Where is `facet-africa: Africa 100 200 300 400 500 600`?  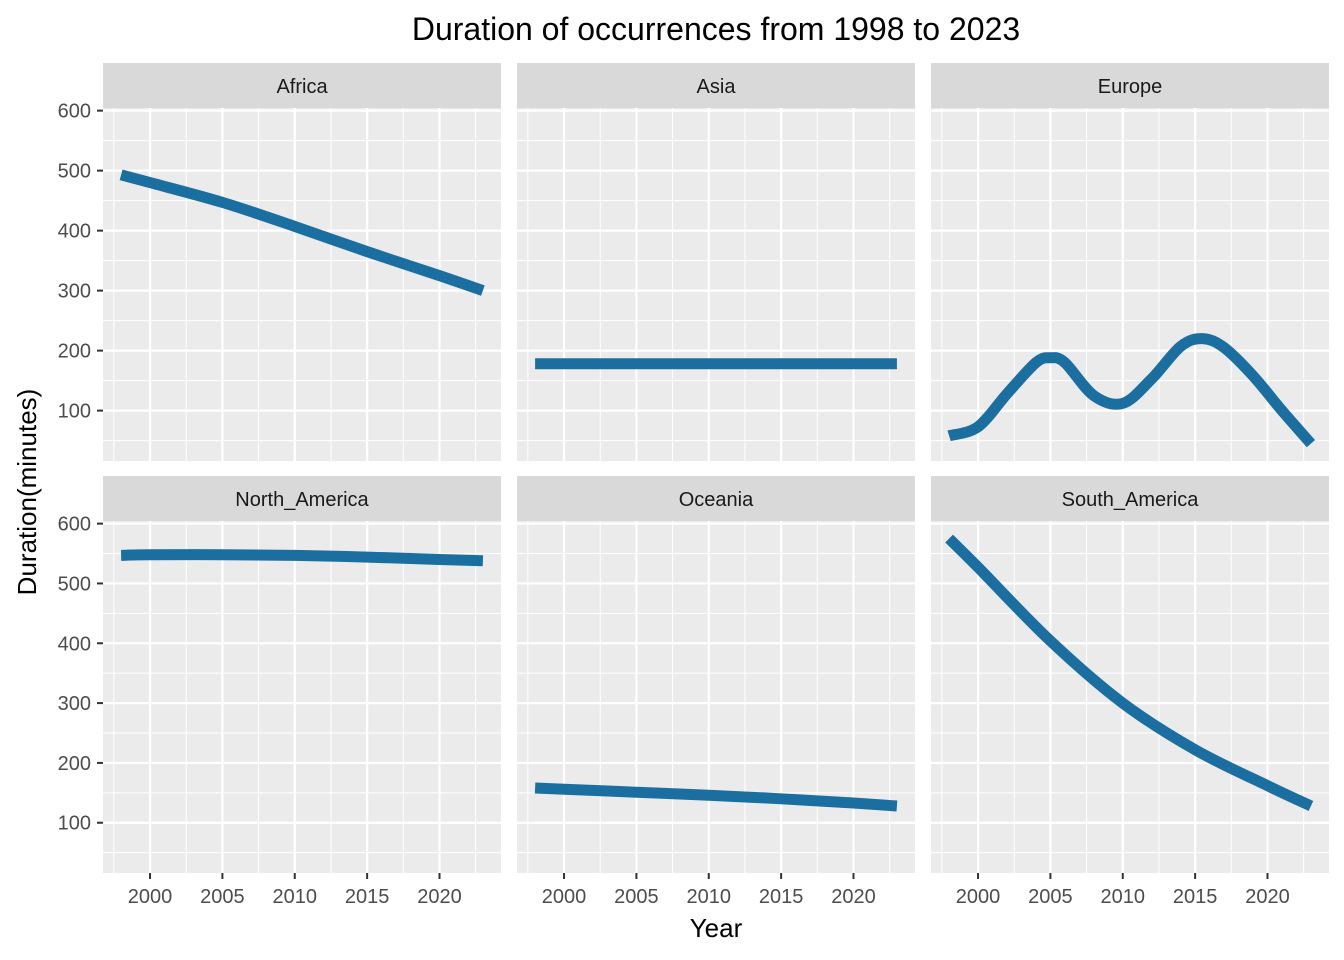
facet-africa: Africa 100 200 300 400 500 600 is located at coordinates (279, 262).